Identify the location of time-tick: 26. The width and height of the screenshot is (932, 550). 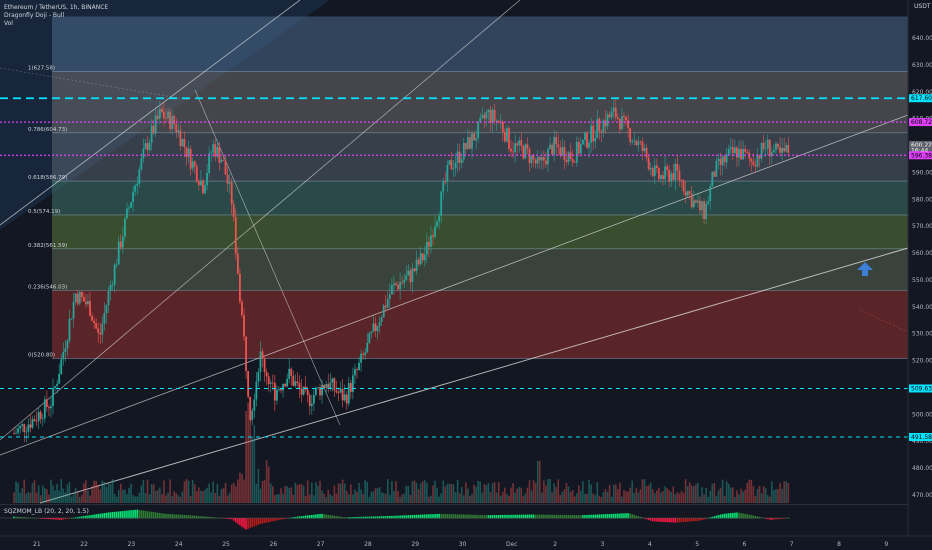
(274, 544).